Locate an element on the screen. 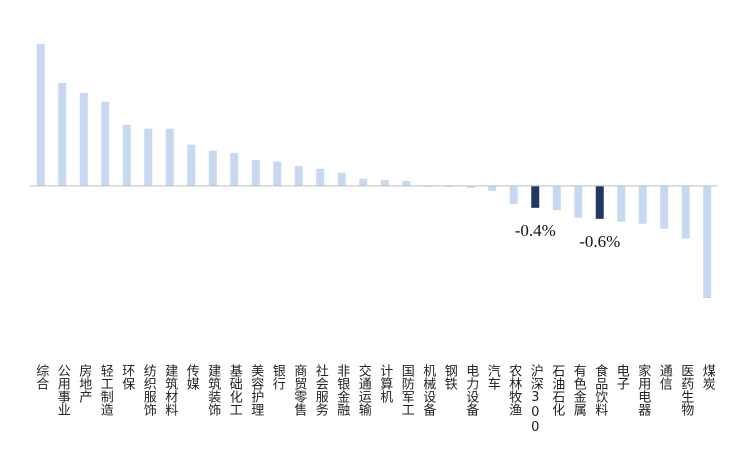 The width and height of the screenshot is (738, 456). category-label: 建筑材料 is located at coordinates (170, 390).